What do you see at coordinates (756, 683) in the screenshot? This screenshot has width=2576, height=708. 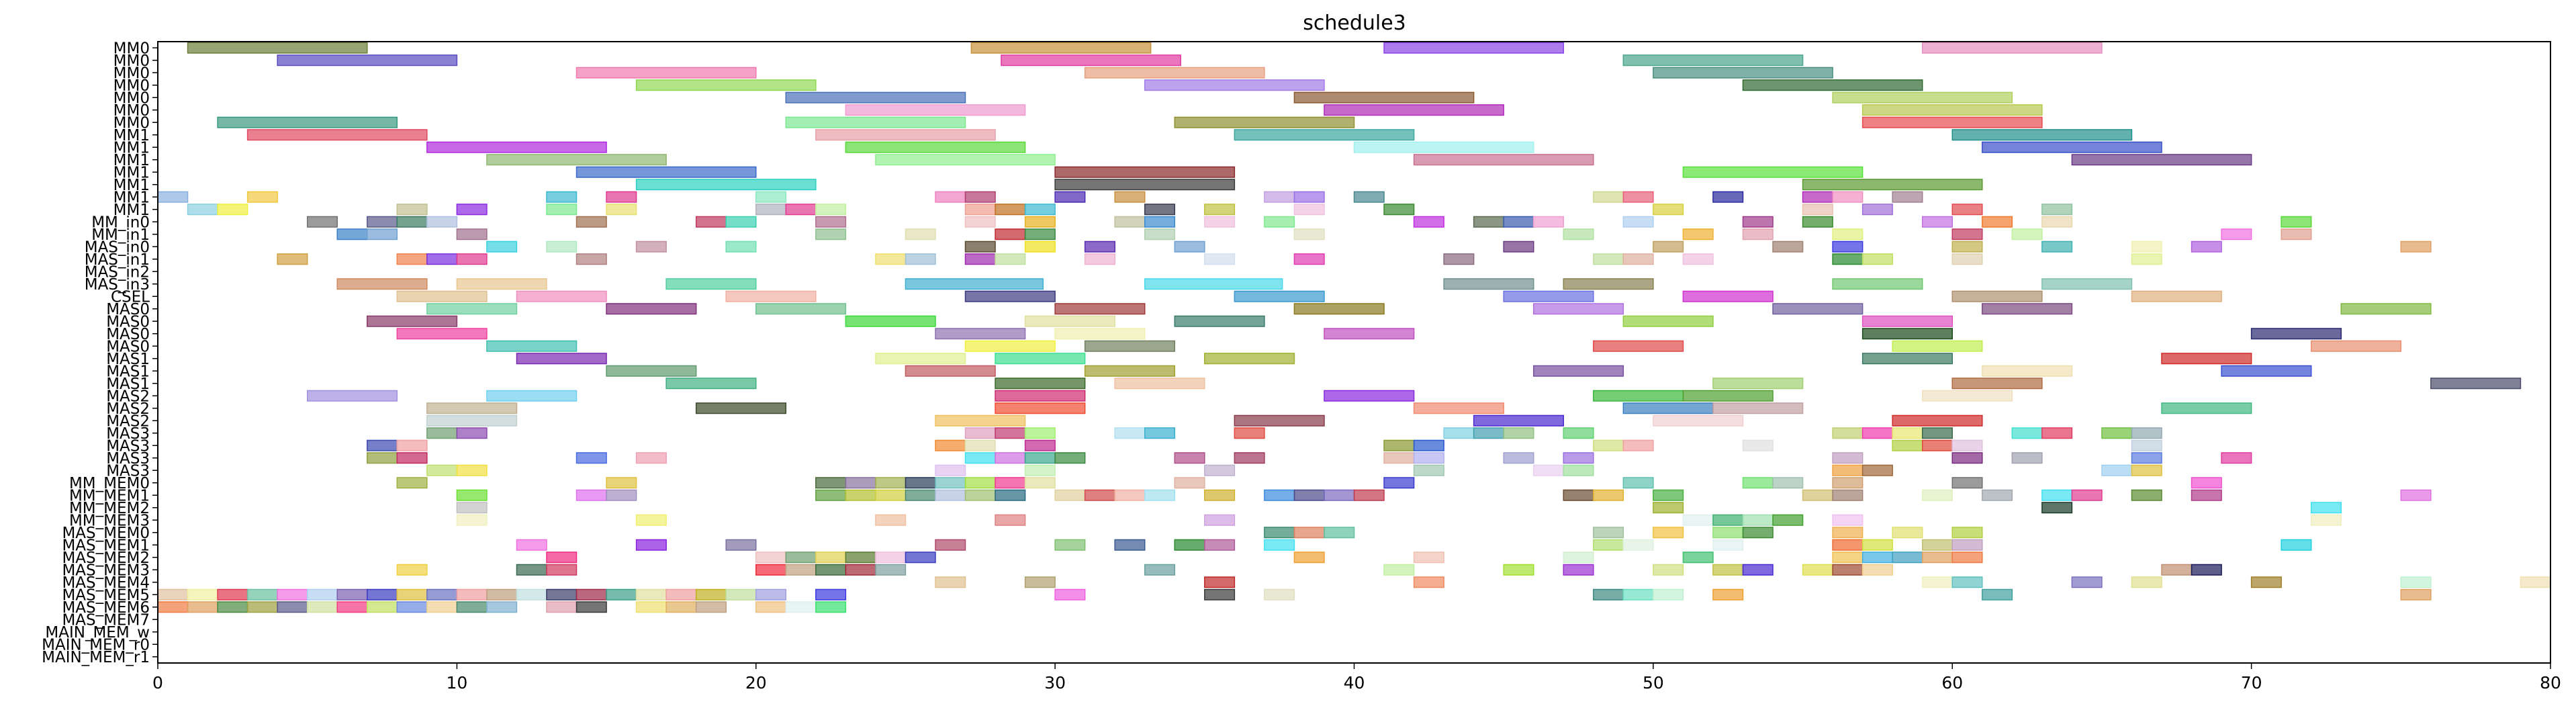 I see `x-tick-label: 20` at bounding box center [756, 683].